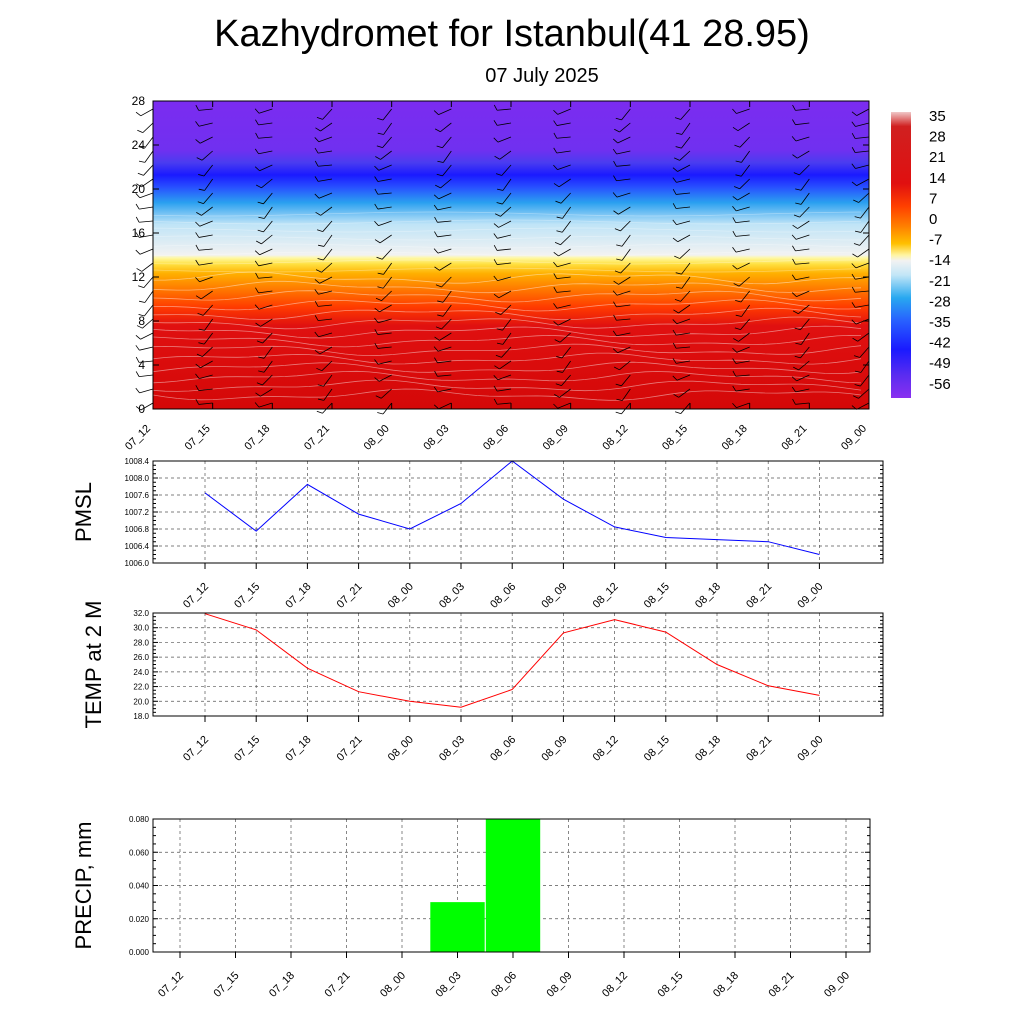 The height and width of the screenshot is (1024, 1024). What do you see at coordinates (139, 101) in the screenshot?
I see `y-tick-label: 28` at bounding box center [139, 101].